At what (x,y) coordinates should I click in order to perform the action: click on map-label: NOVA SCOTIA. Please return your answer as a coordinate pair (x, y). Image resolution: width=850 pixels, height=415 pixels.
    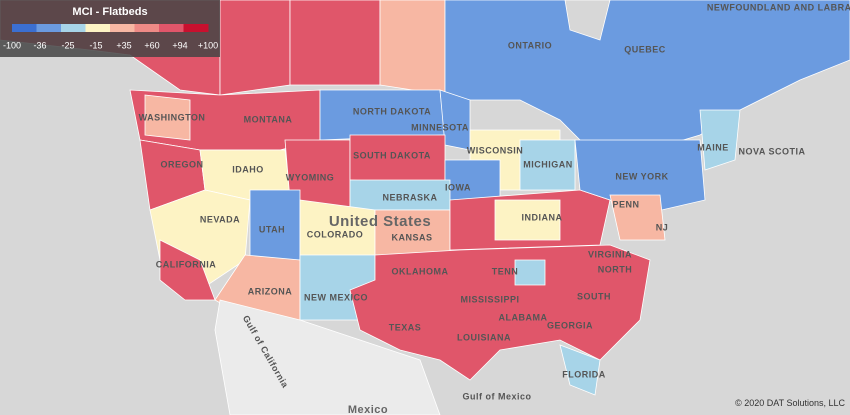
    Looking at the image, I should click on (771, 151).